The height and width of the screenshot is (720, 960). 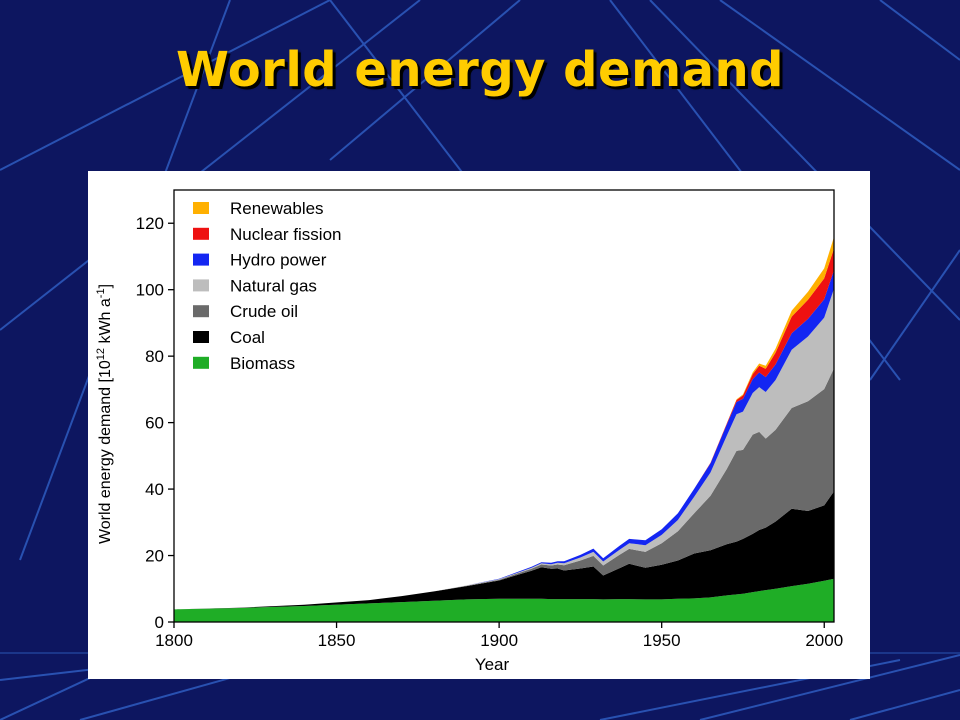 What do you see at coordinates (150, 223) in the screenshot?
I see `y-tick-label: 120` at bounding box center [150, 223].